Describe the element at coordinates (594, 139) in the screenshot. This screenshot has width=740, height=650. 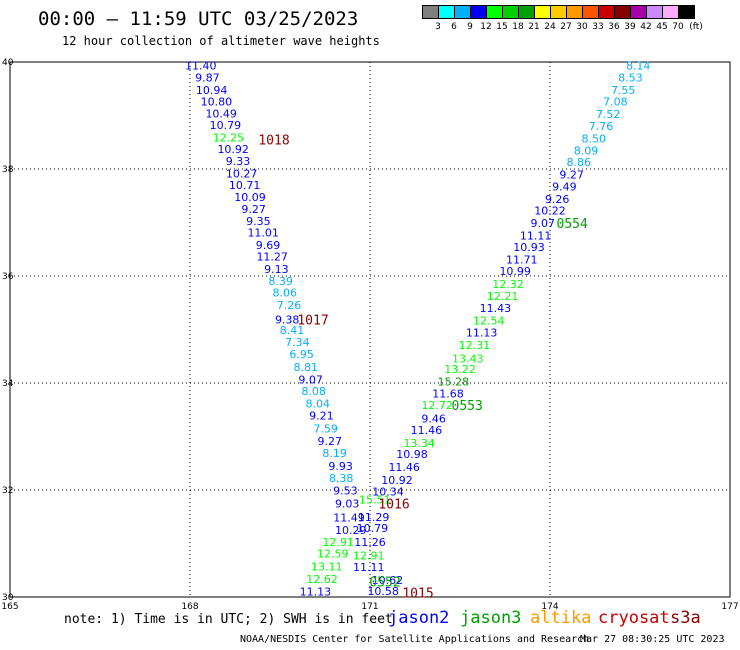
I see `data-point-jason3: 8.50` at that location.